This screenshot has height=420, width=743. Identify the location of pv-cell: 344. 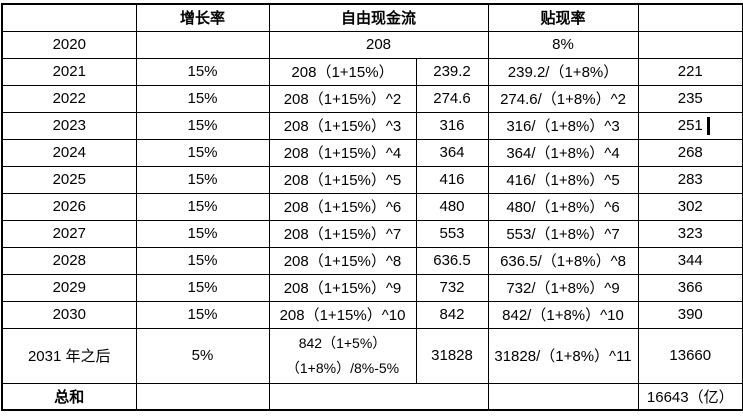
(690, 260).